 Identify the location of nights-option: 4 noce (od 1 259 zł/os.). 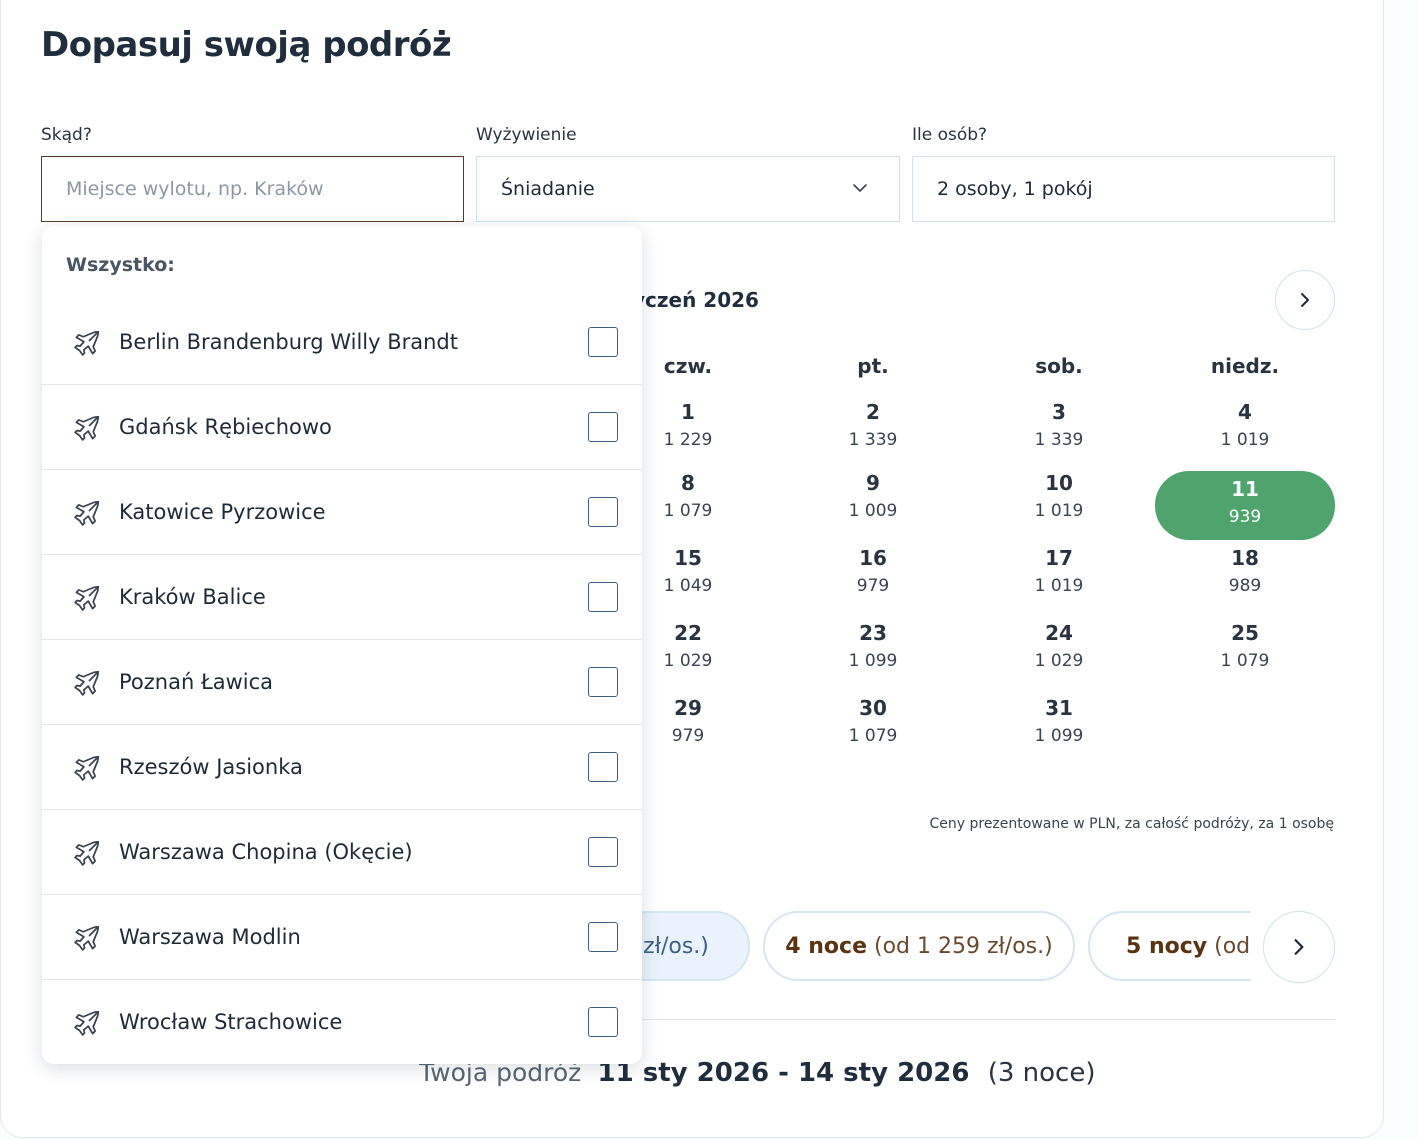
(919, 946).